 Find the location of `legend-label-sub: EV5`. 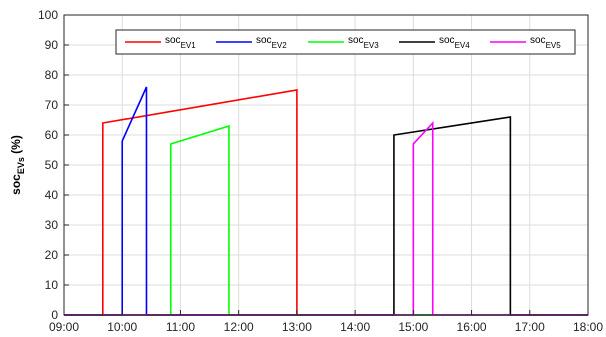

legend-label-sub: EV5 is located at coordinates (554, 45).